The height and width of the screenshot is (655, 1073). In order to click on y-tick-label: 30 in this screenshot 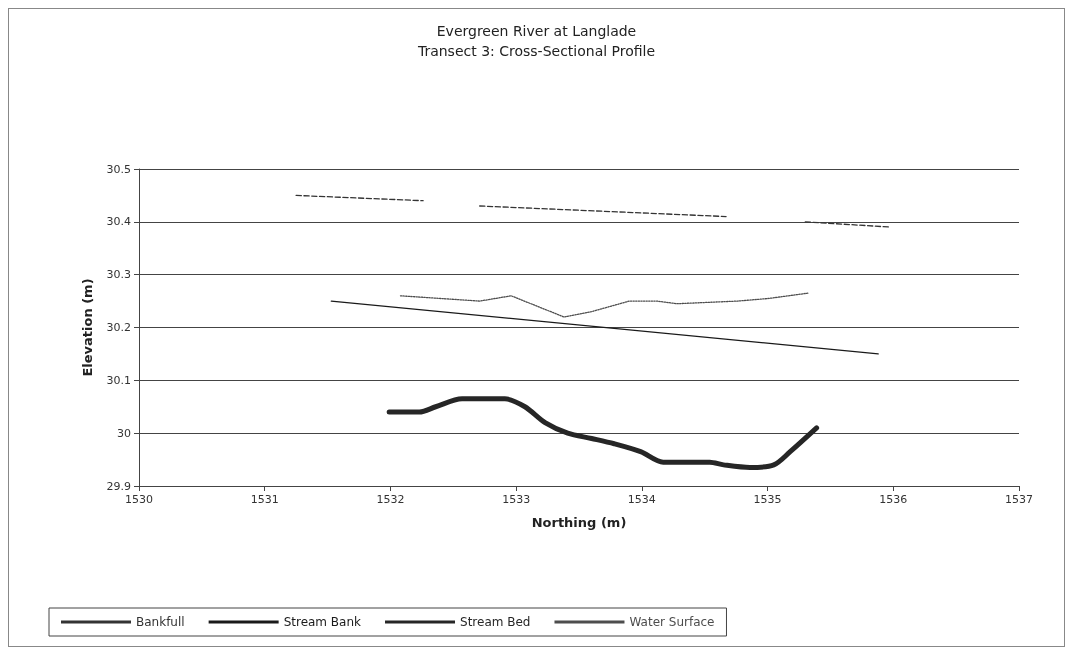, I will do `click(124, 433)`.